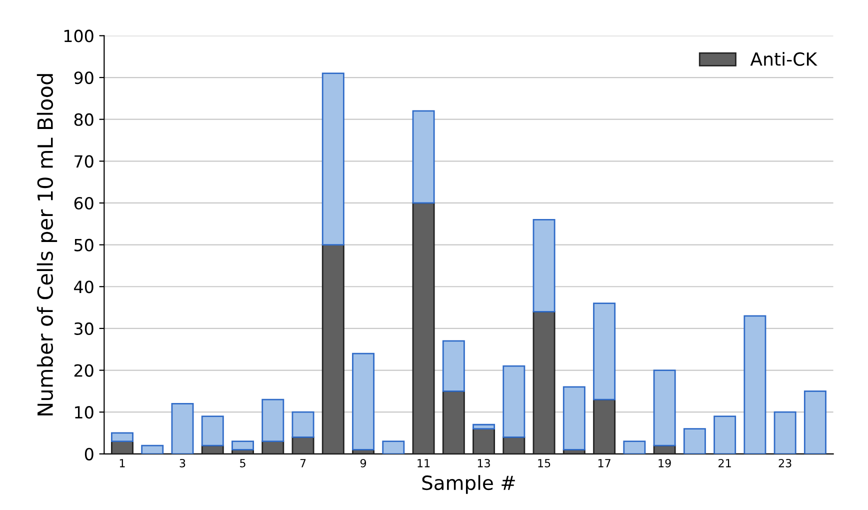  Describe the element at coordinates (664, 463) in the screenshot. I see `x-tick-label: 19` at that location.